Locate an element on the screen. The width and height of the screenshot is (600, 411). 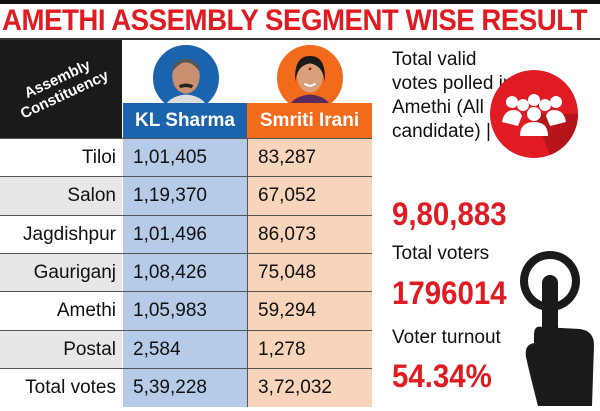
table-row: Jagdishpur 1,01,496 86,073 is located at coordinates (186, 234).